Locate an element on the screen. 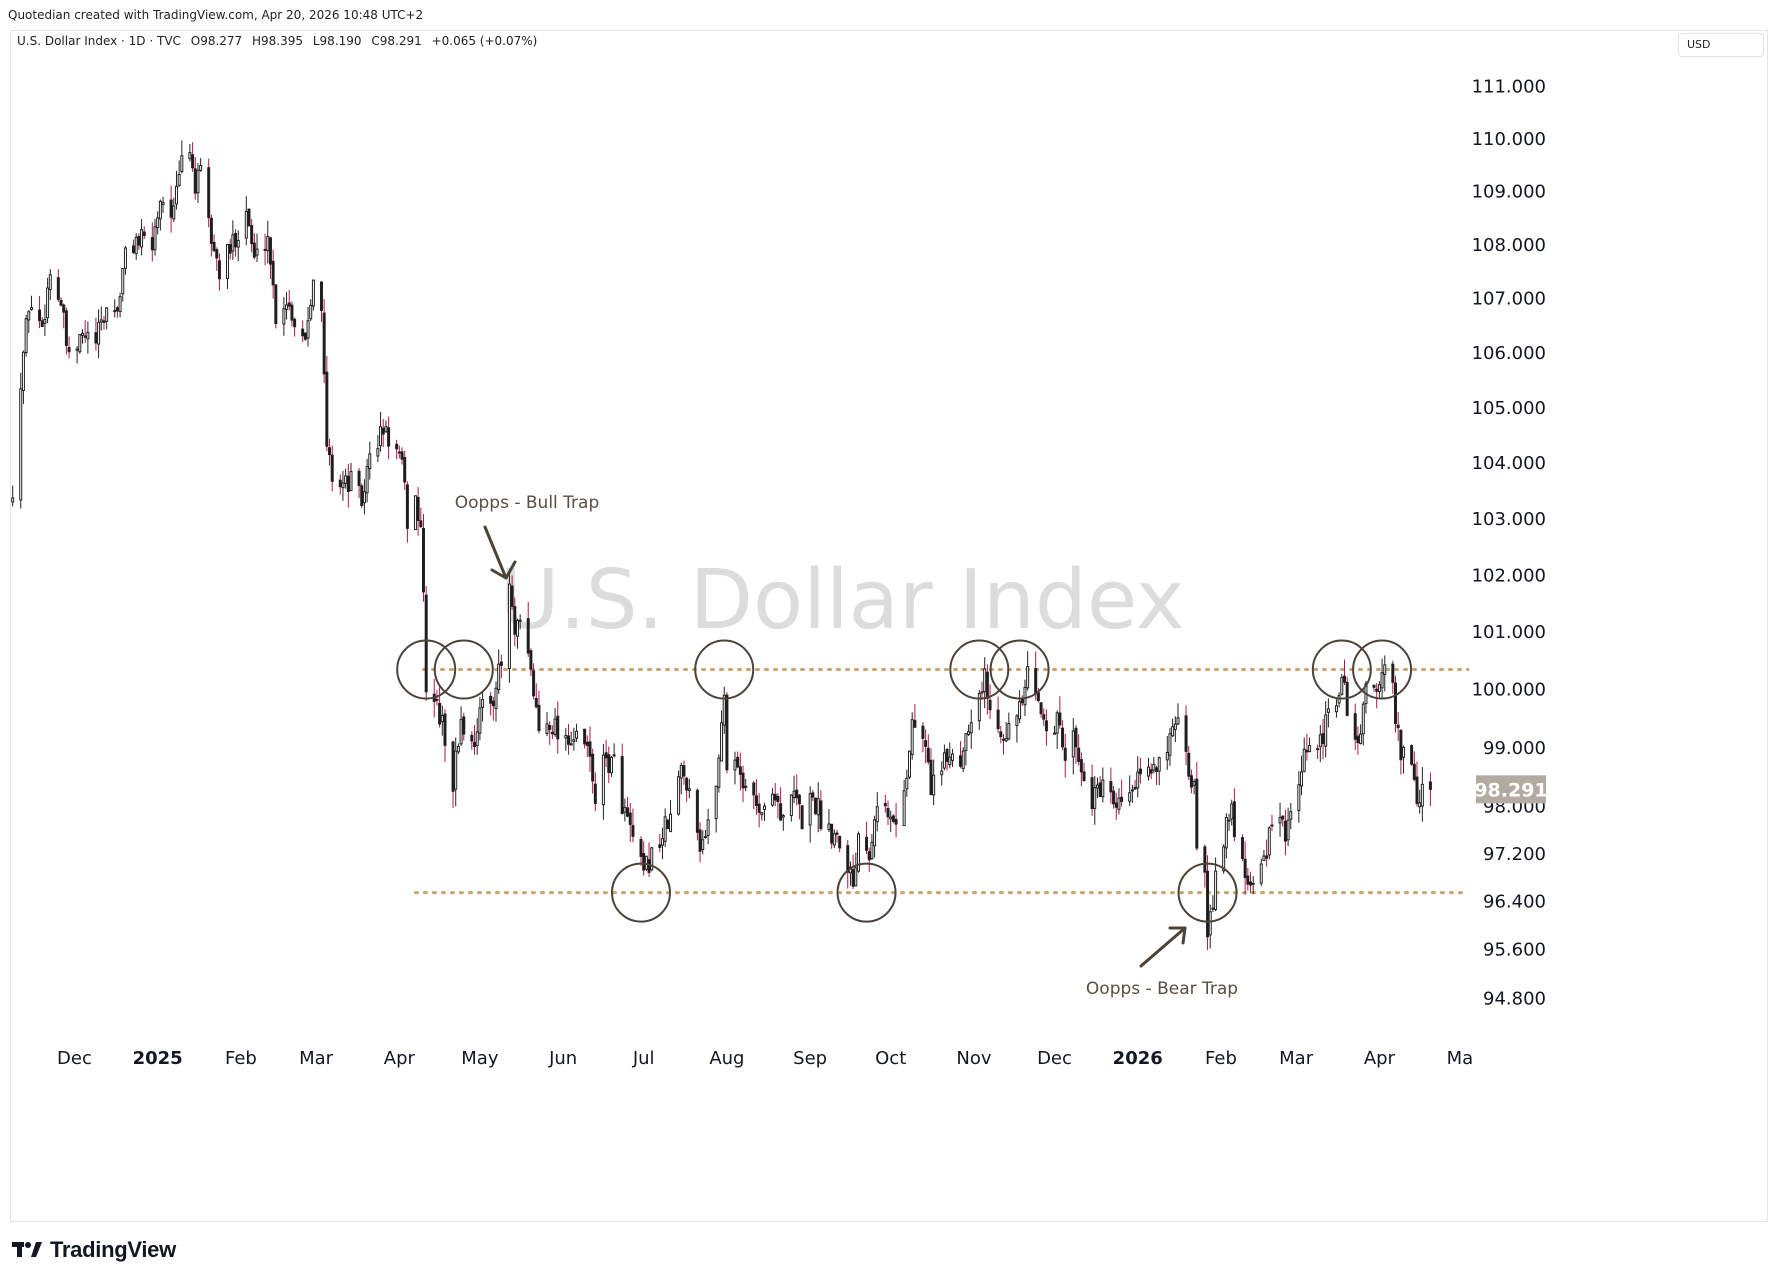 This screenshot has width=1772, height=1279. last-price-value: 98.291 is located at coordinates (1510, 790).